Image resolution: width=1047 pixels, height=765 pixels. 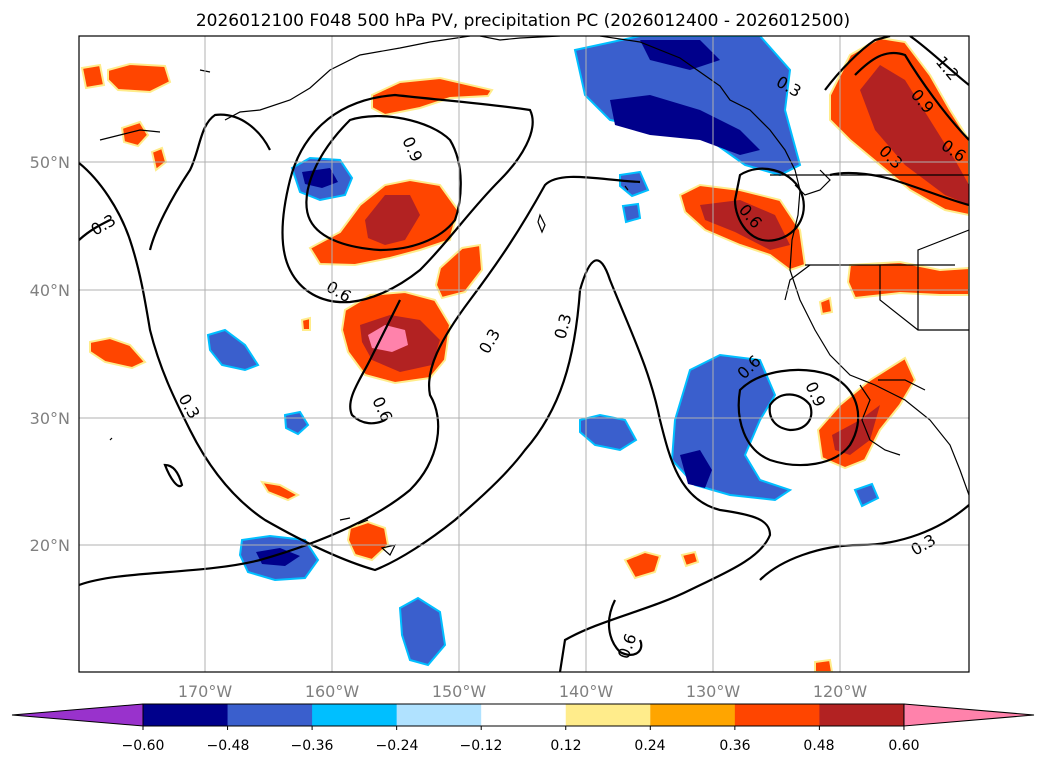 What do you see at coordinates (312, 746) in the screenshot?
I see `colorbar-tick-label: −0.36` at bounding box center [312, 746].